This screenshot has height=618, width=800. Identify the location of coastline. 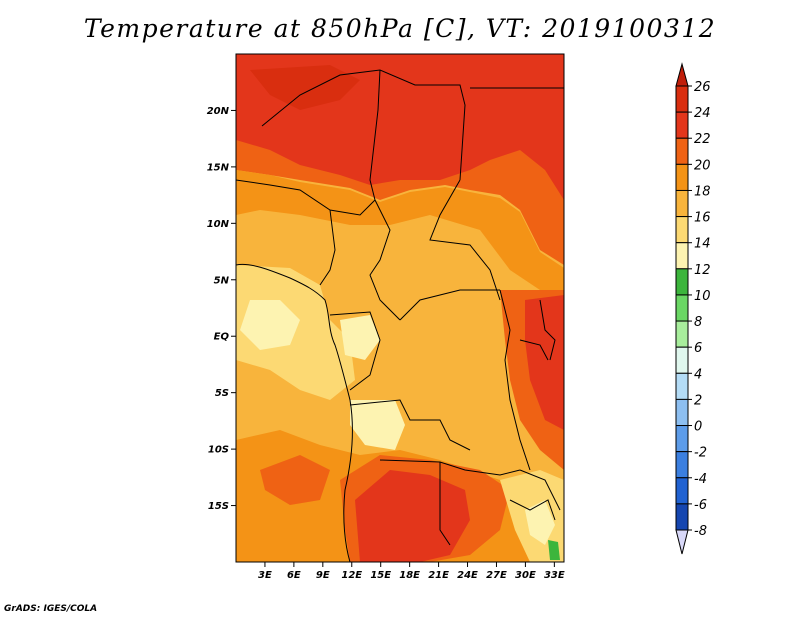
(294, 412).